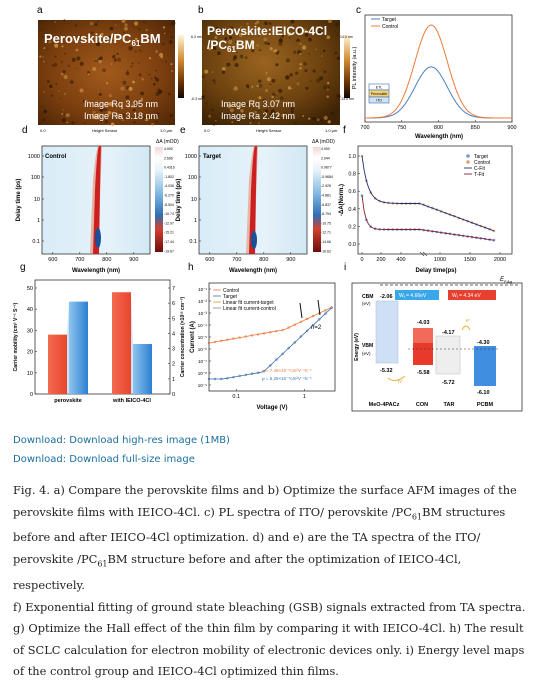  I want to click on n-label-h: n=2, so click(316, 328).